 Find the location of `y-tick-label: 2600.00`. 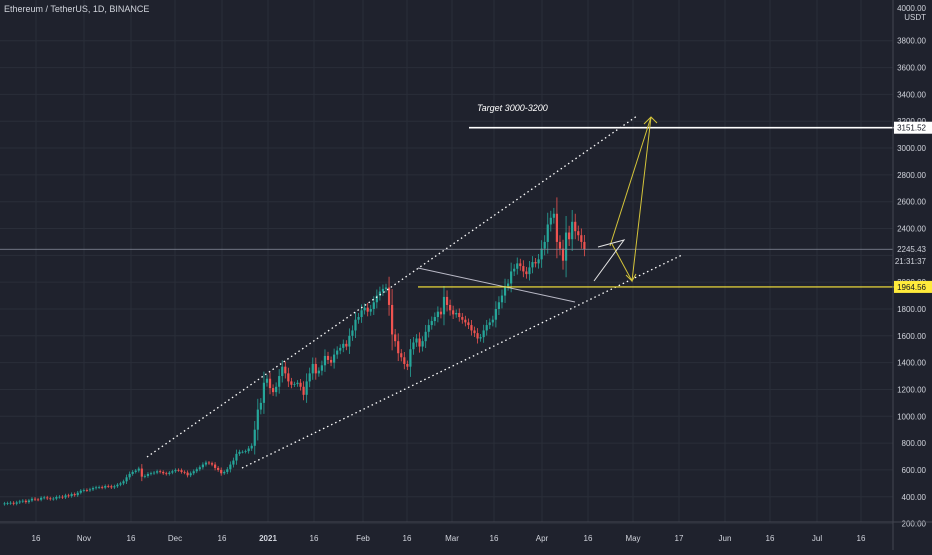

y-tick-label: 2600.00 is located at coordinates (911, 202).